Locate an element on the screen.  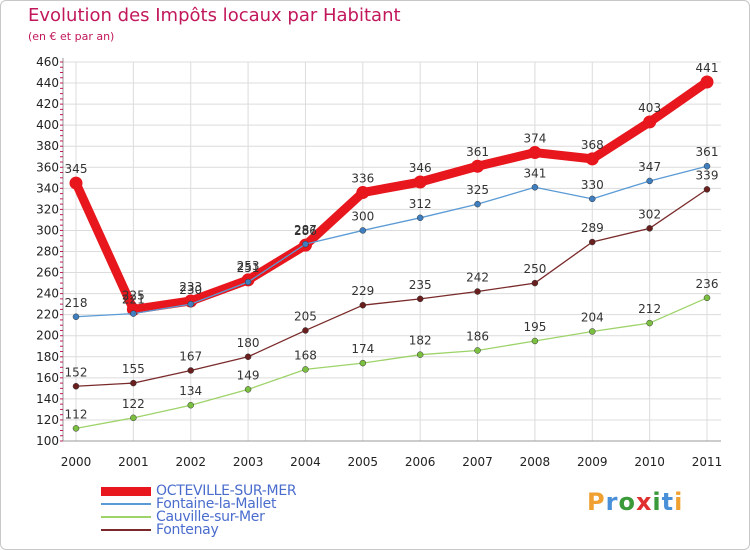
data-label: 168 is located at coordinates (305, 355).